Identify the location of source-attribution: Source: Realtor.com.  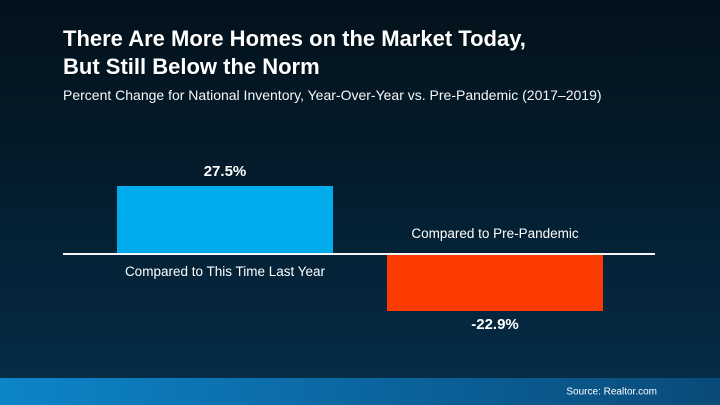
(611, 391).